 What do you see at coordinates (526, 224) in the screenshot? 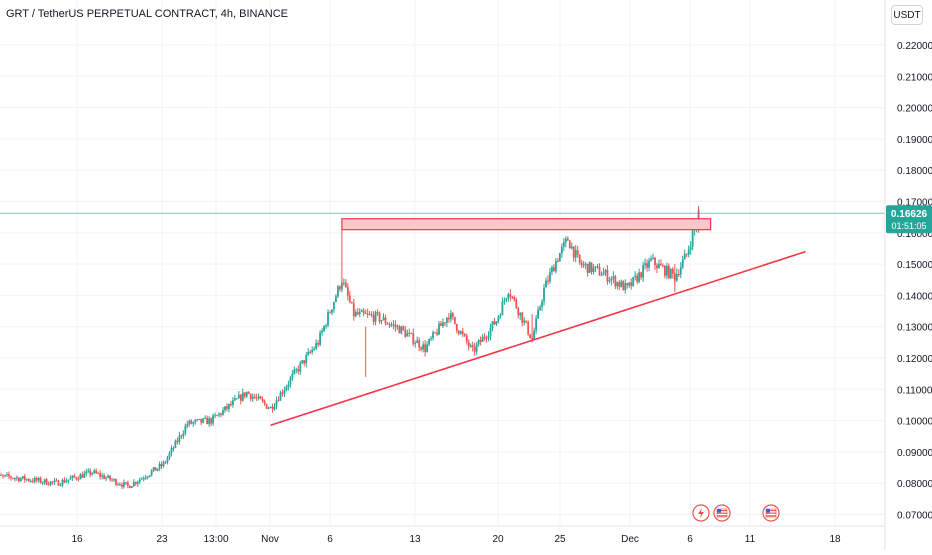
I see `resistance-zone` at bounding box center [526, 224].